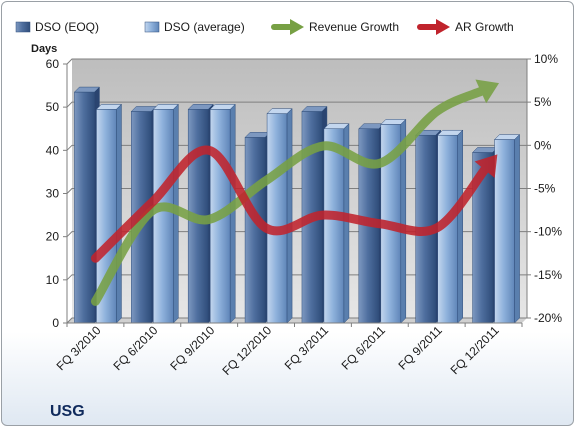  What do you see at coordinates (53, 237) in the screenshot?
I see `y-left-tick-label: 20` at bounding box center [53, 237].